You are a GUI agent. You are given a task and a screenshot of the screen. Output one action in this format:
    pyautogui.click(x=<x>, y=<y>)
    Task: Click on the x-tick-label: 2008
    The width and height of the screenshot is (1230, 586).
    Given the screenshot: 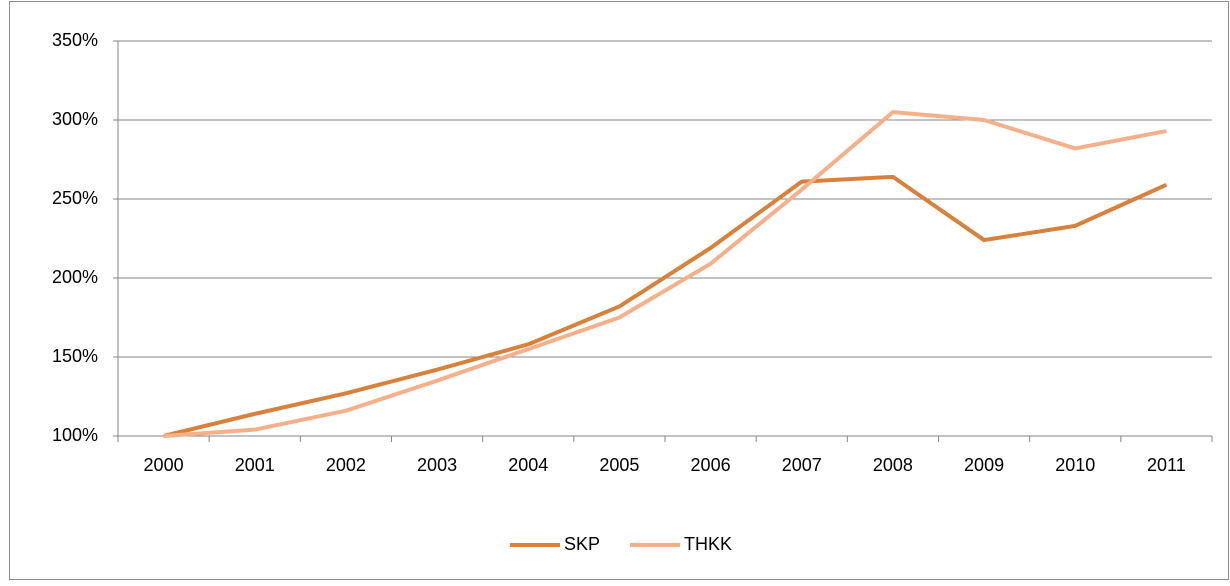 What is the action you would take?
    pyautogui.click(x=893, y=465)
    